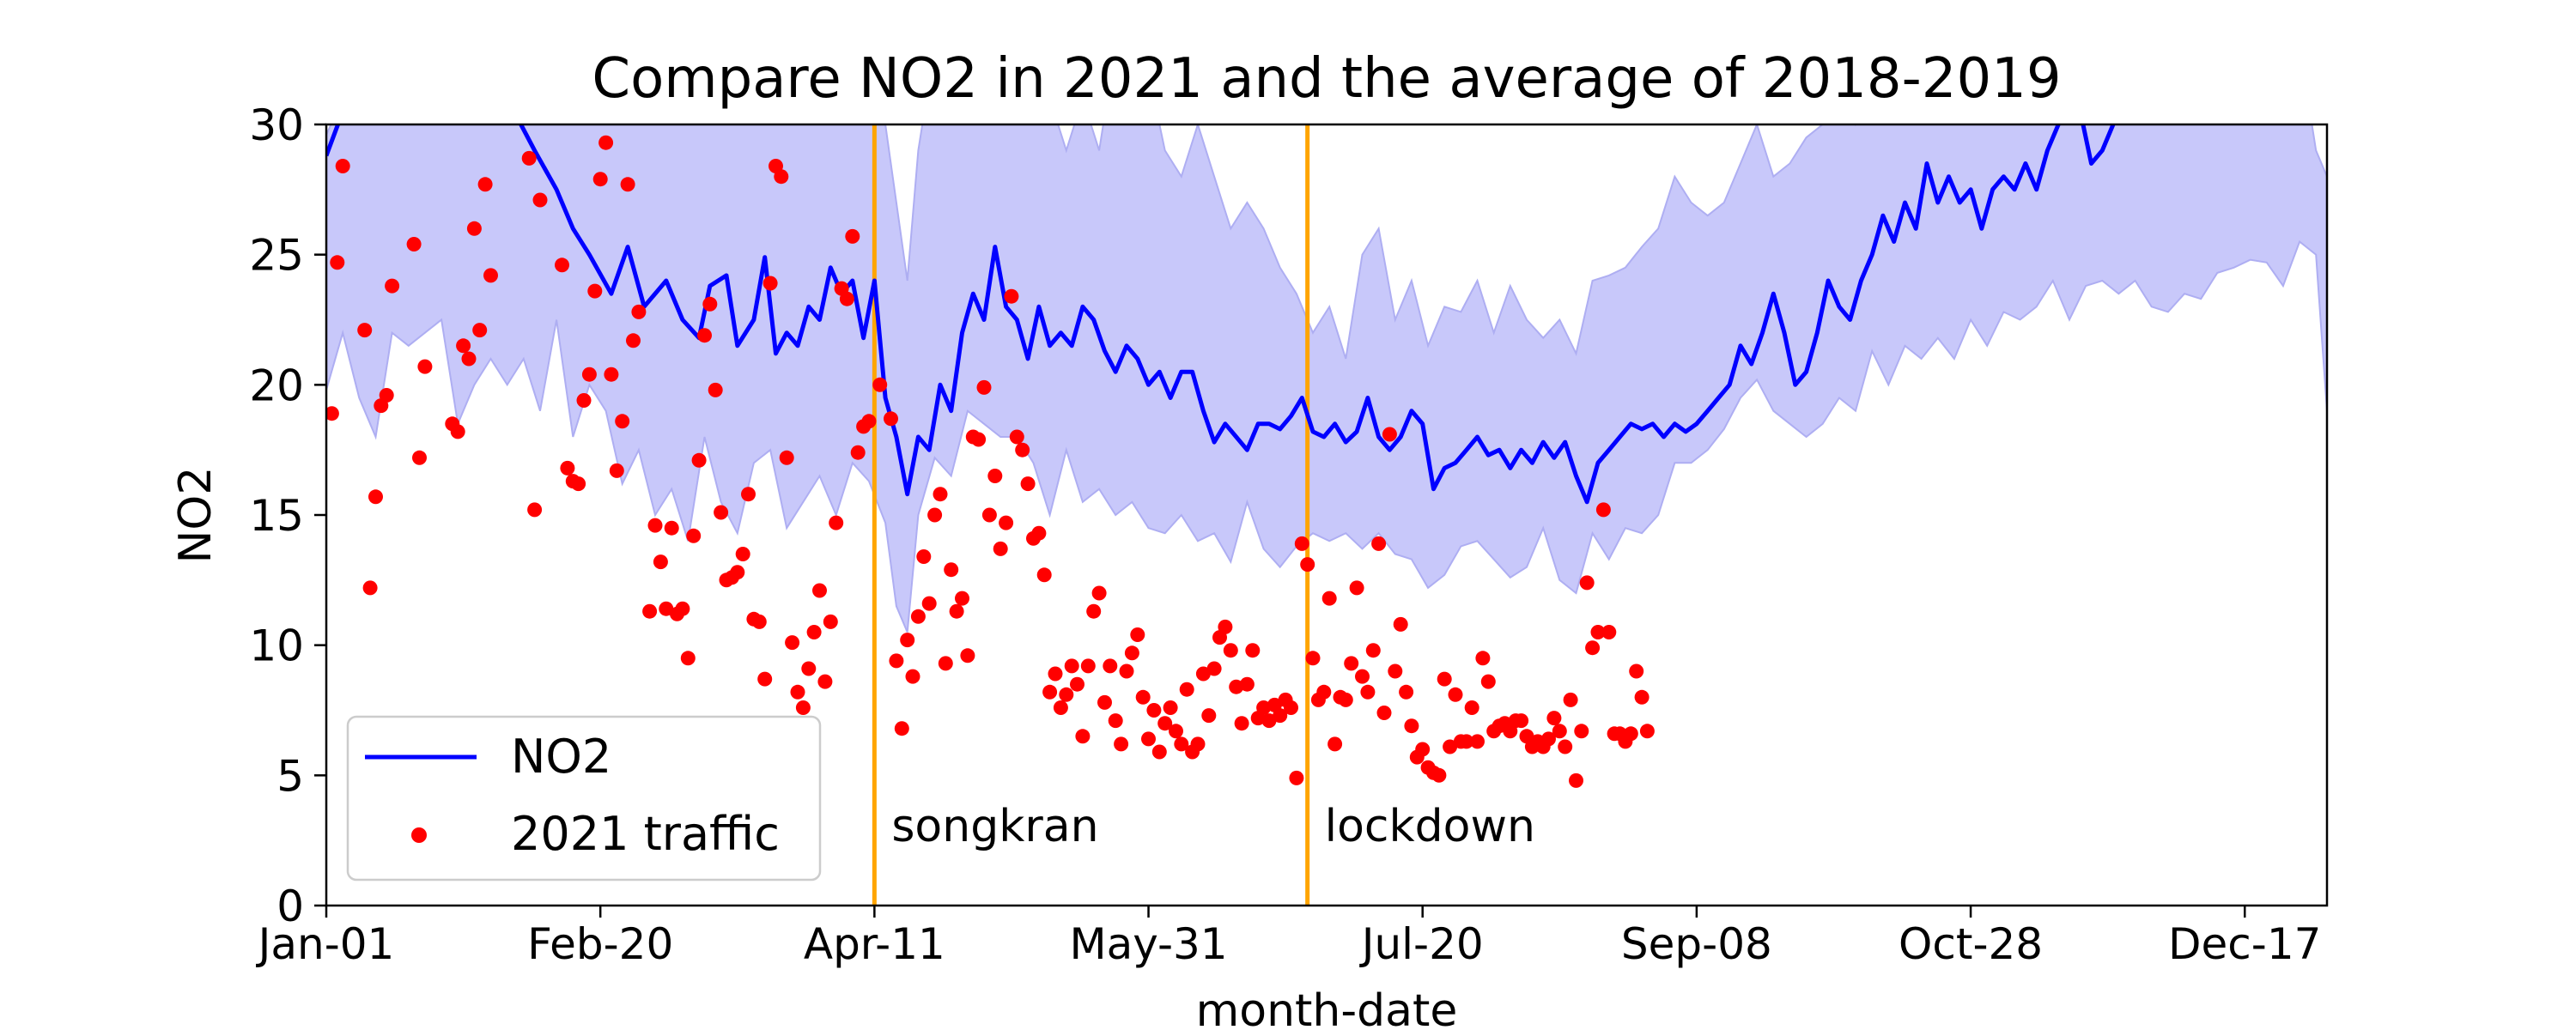  Describe the element at coordinates (276, 385) in the screenshot. I see `y-tick-label: 20` at that location.